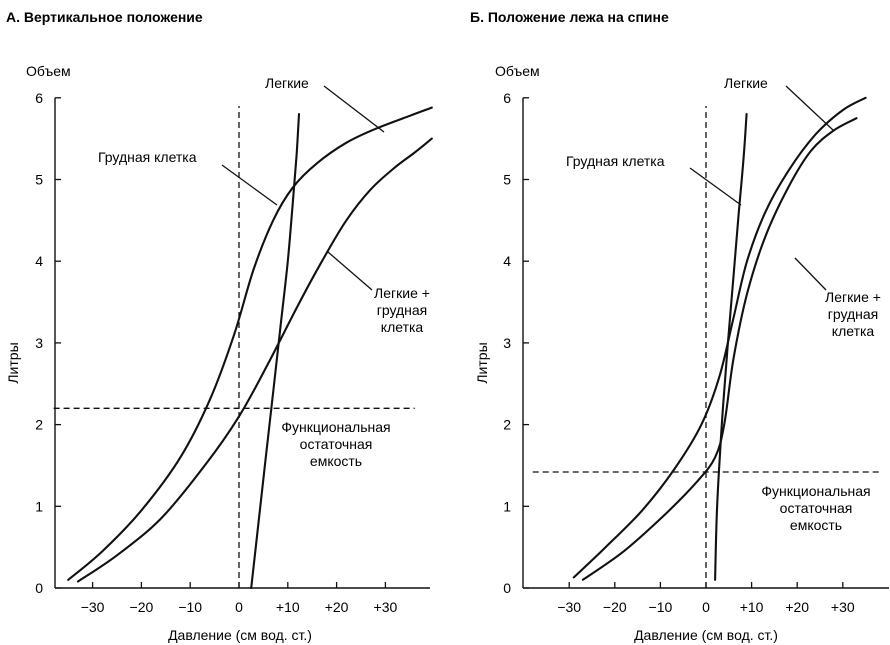 The width and height of the screenshot is (890, 645). I want to click on panel-b-label-frc-3: емкость, so click(816, 525).